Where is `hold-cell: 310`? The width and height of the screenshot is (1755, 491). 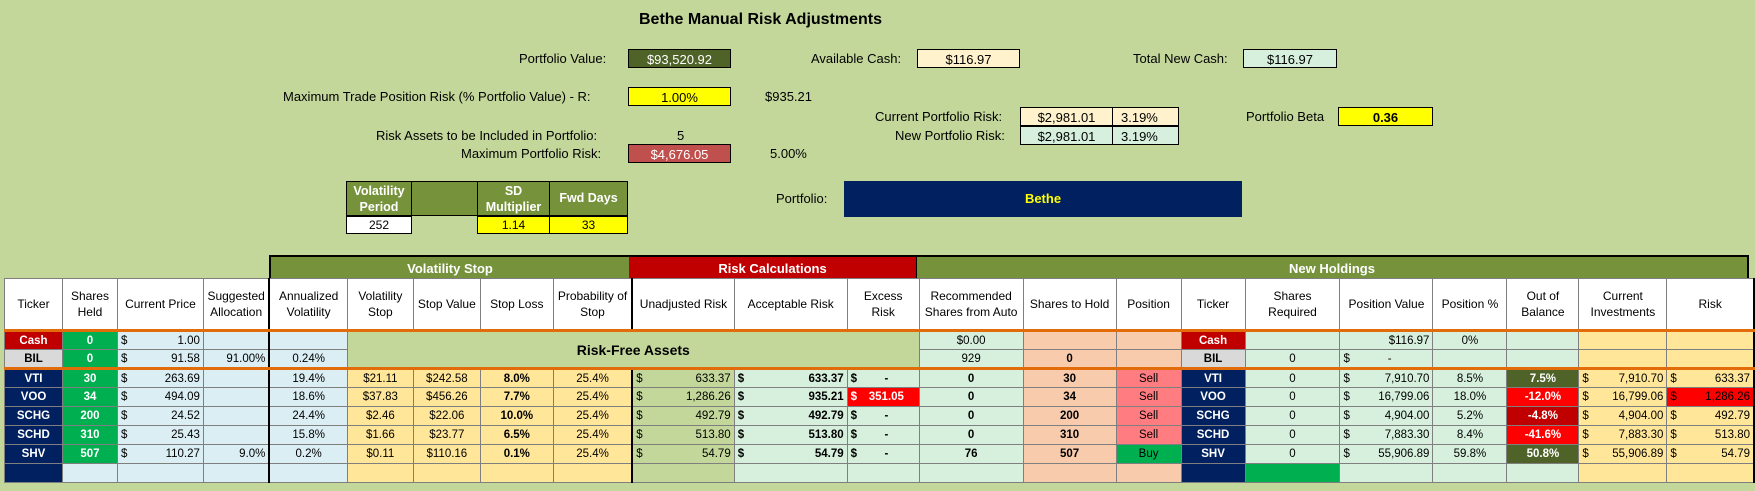
hold-cell: 310 is located at coordinates (1069, 435).